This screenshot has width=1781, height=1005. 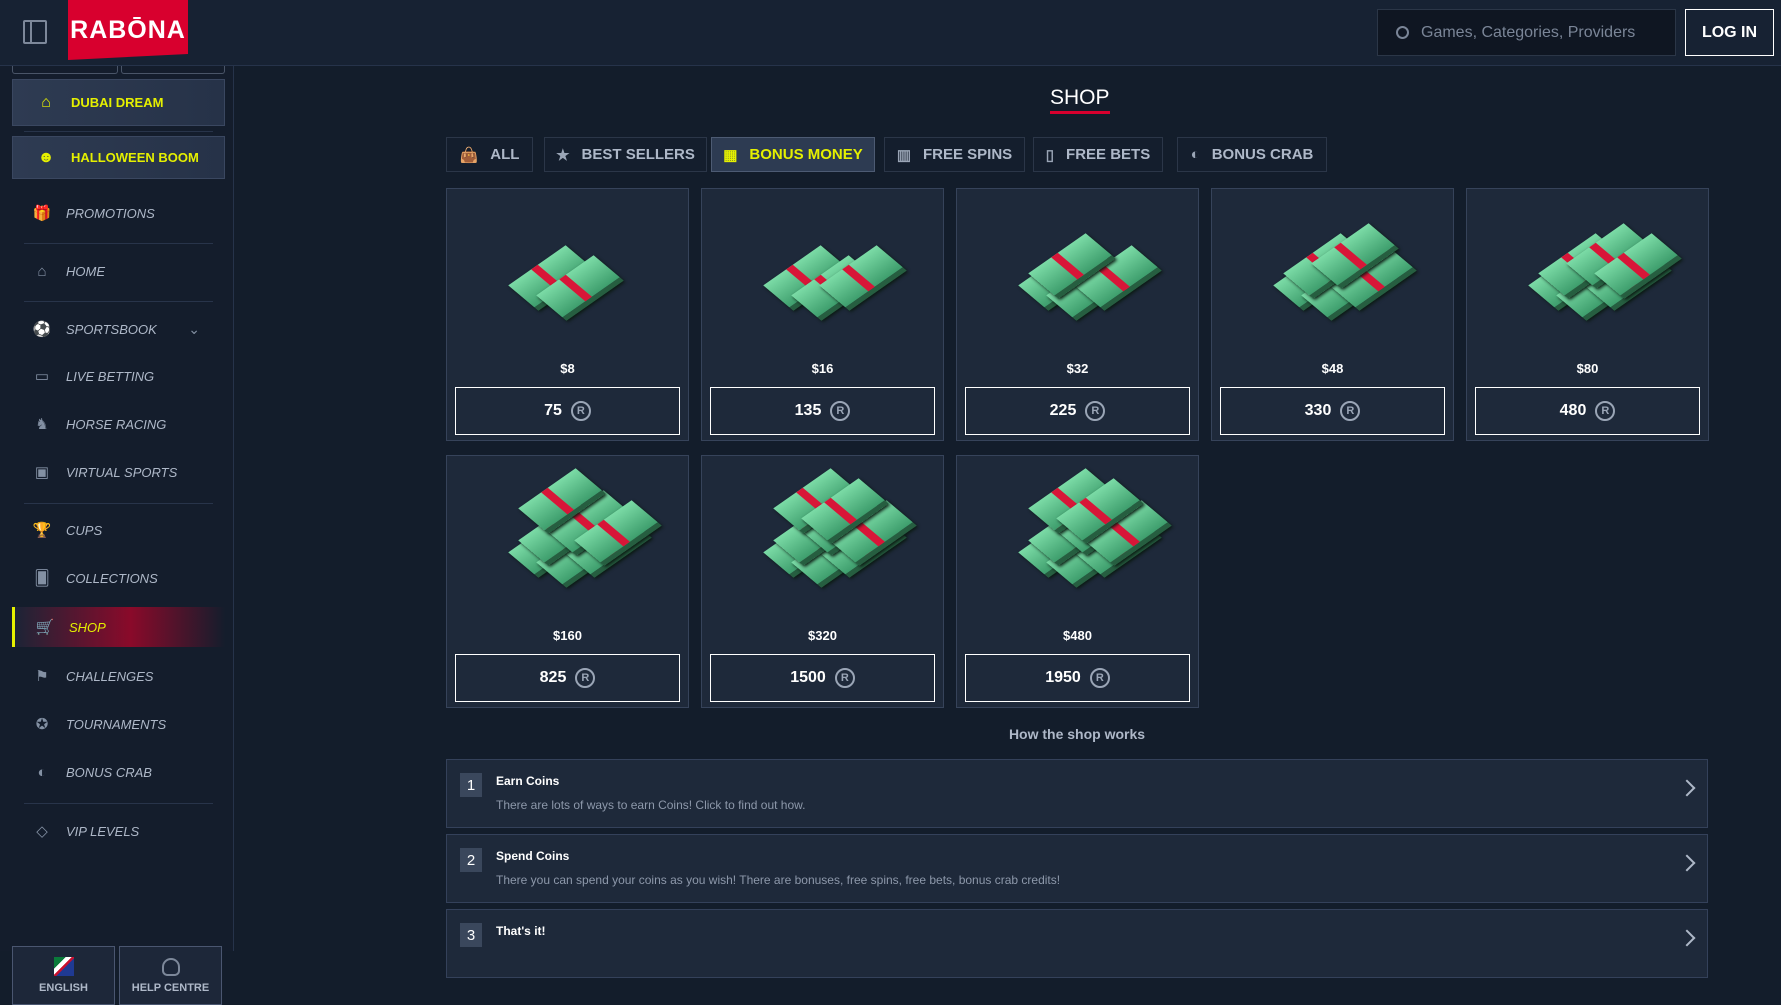 I want to click on help-centre-button: HELP CENTRE, so click(x=170, y=975).